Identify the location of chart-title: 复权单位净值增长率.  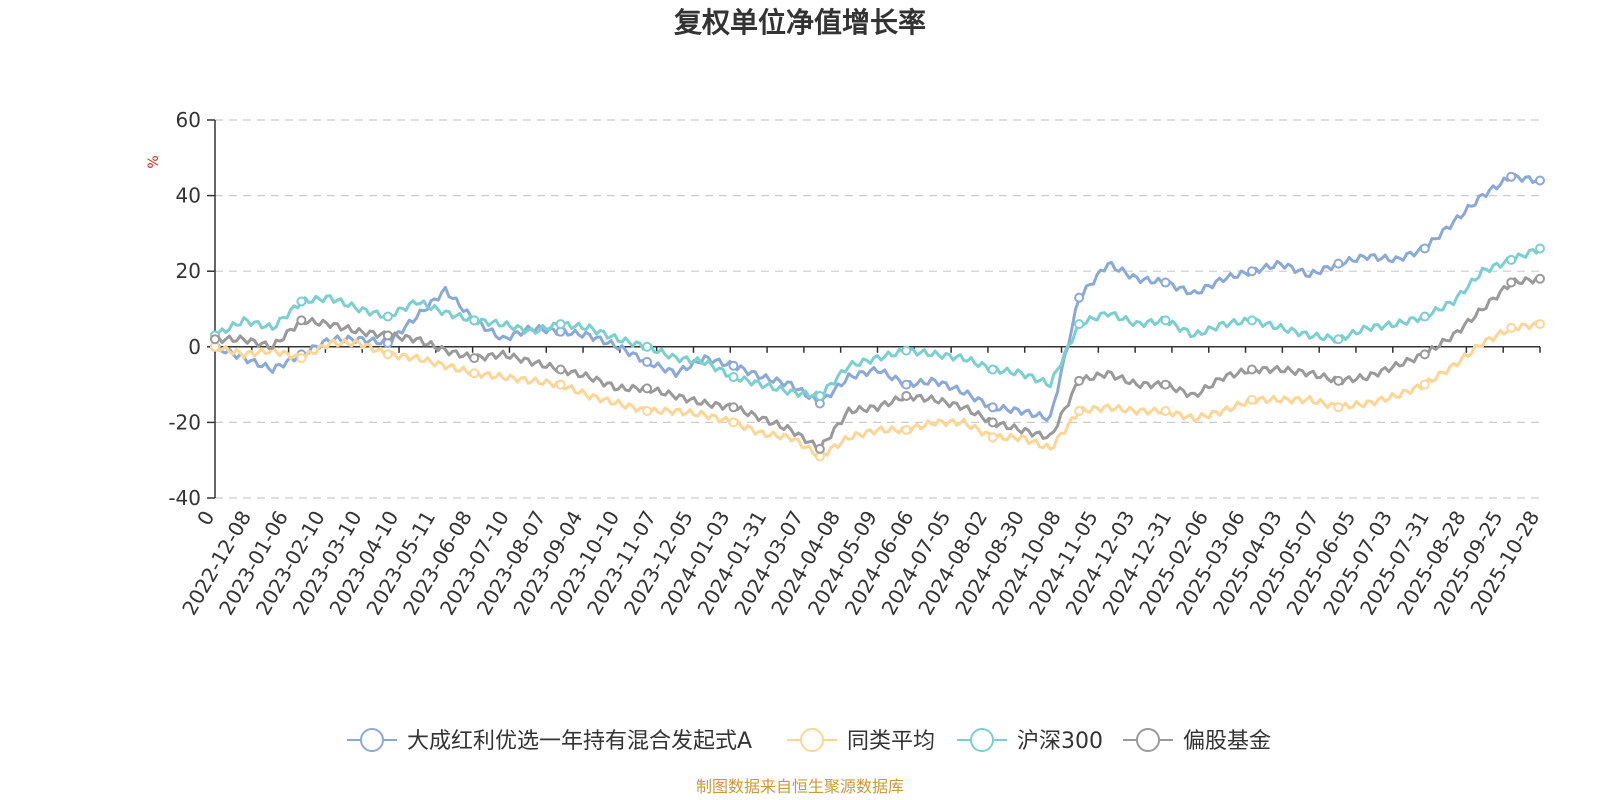
(800, 22).